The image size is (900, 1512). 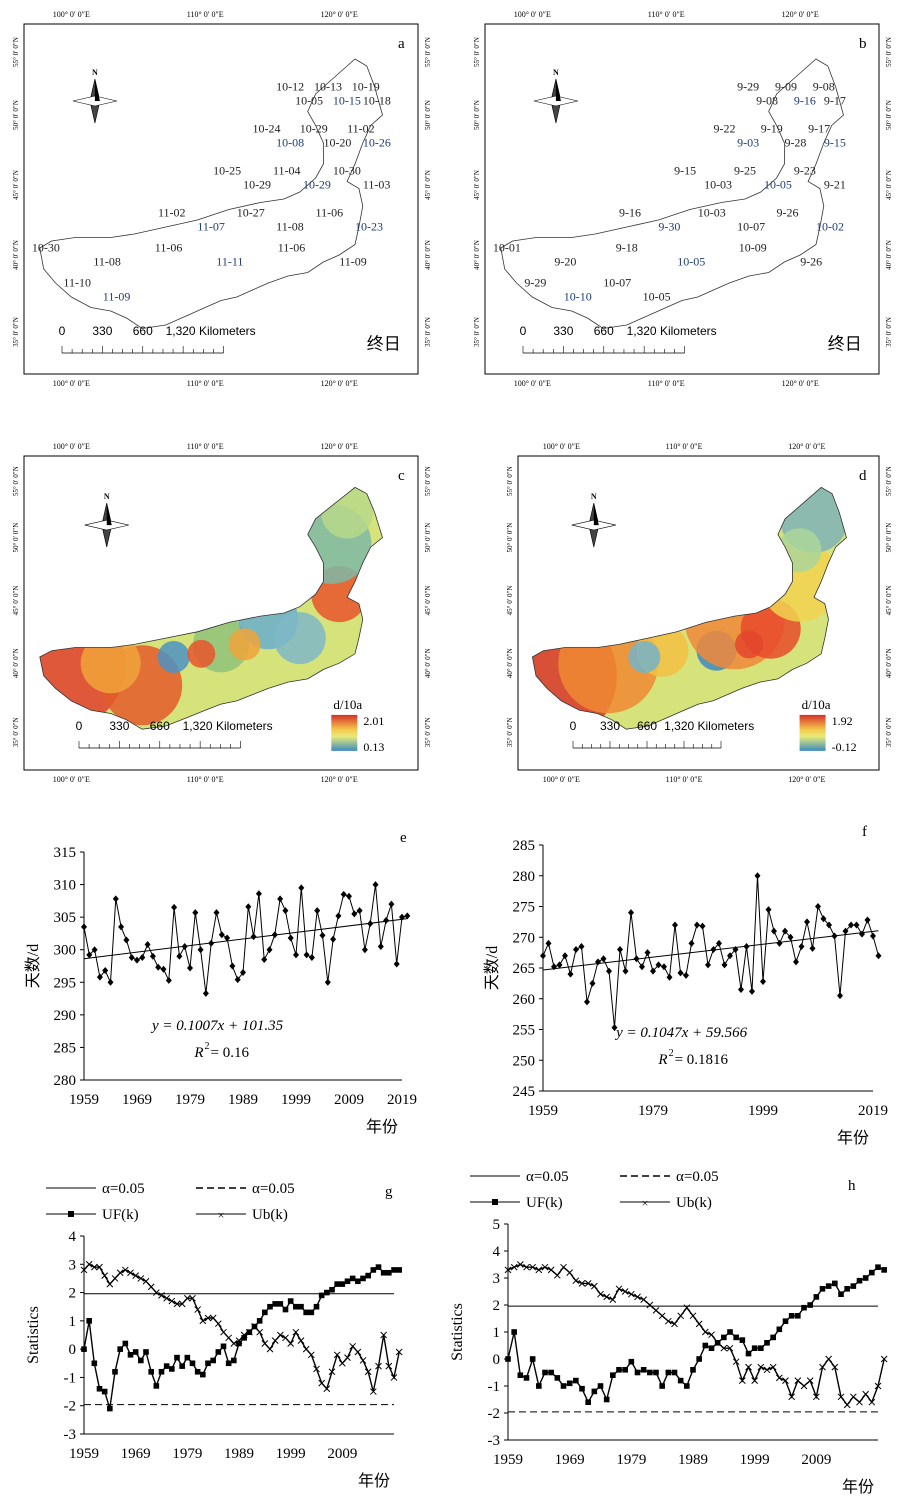 What do you see at coordinates (16, 185) in the screenshot?
I see `lat-label-left: 45° 0′ 0″N` at bounding box center [16, 185].